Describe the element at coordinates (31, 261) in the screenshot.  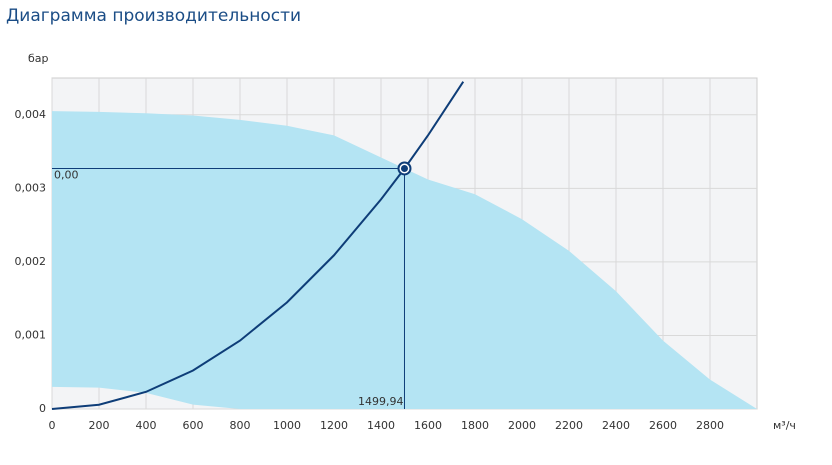
I see `y-tick-label: 0,002` at that location.